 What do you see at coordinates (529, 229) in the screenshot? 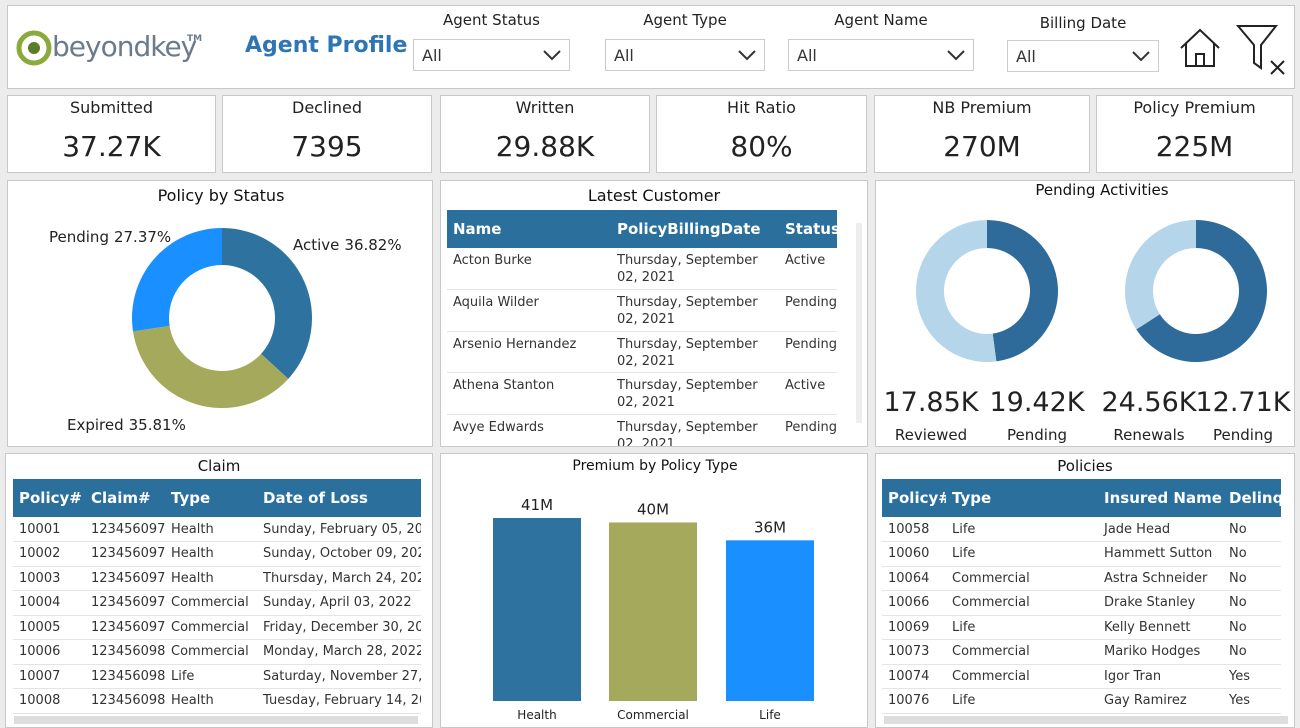
I see `column-header: Name` at bounding box center [529, 229].